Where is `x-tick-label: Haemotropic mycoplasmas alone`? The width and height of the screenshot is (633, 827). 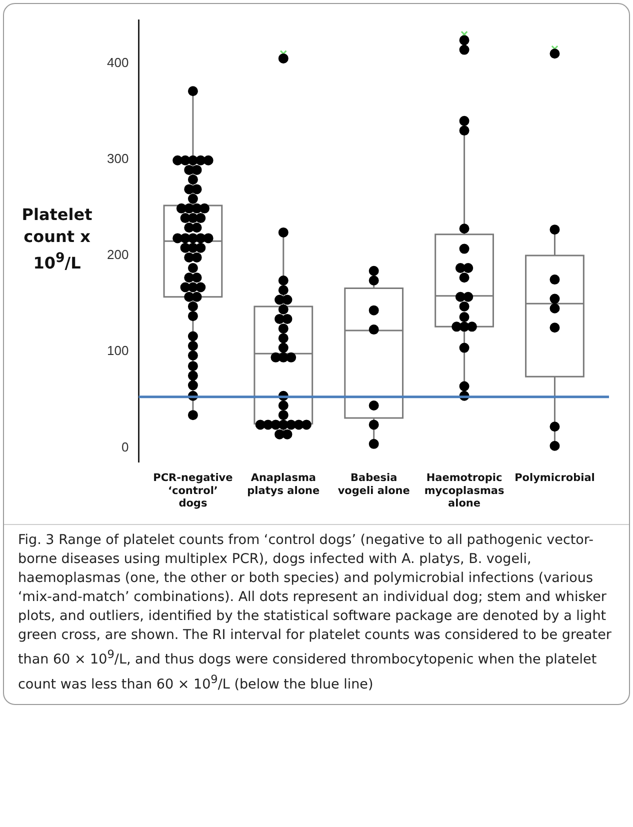
x-tick-label: Haemotropic mycoplasmas alone is located at coordinates (464, 491).